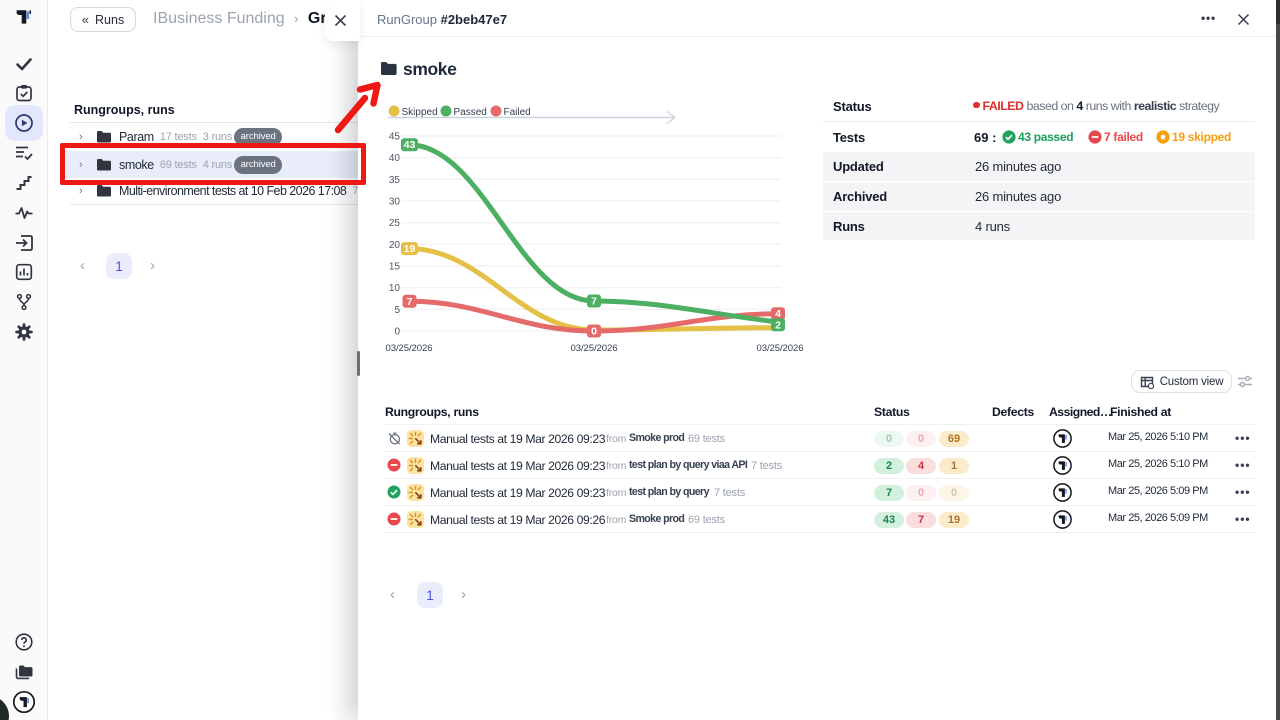 This screenshot has height=720, width=1280. What do you see at coordinates (395, 137) in the screenshot?
I see `svg-text: 45` at bounding box center [395, 137].